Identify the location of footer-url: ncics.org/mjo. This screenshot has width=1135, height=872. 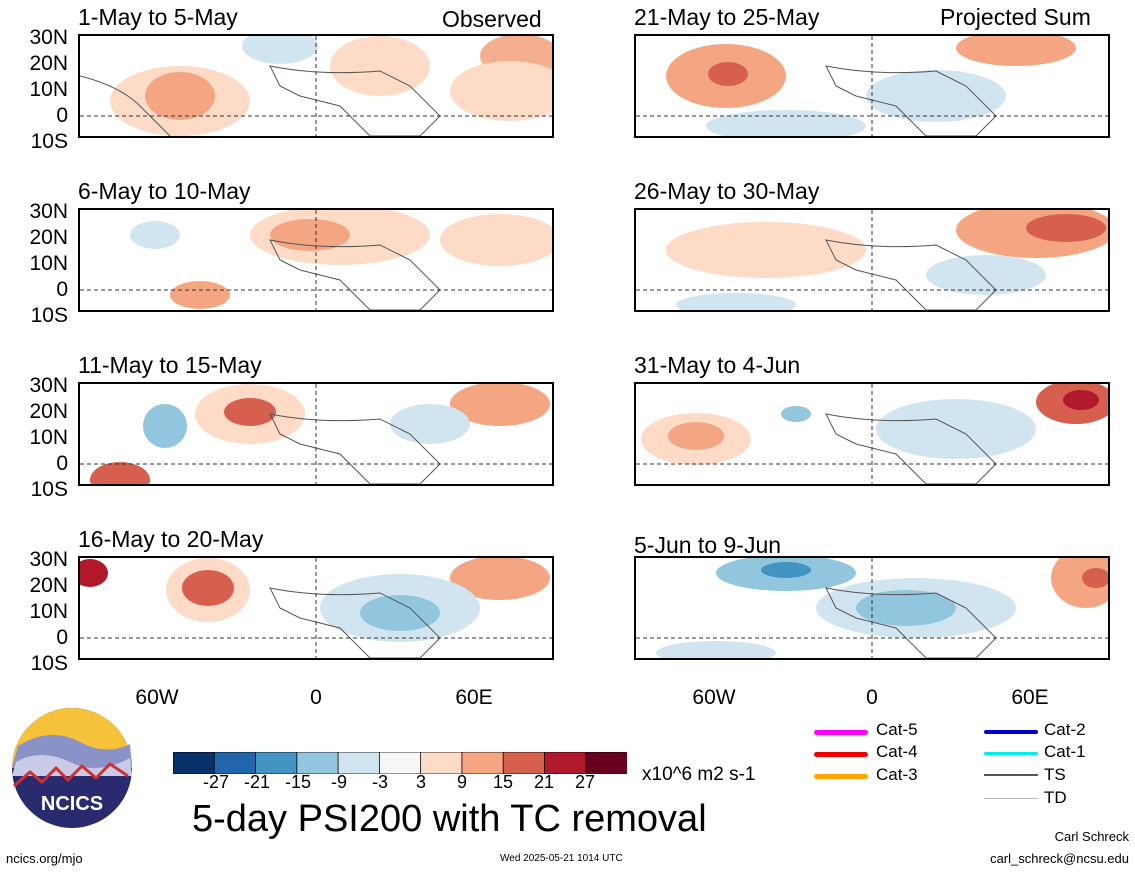
(44, 858).